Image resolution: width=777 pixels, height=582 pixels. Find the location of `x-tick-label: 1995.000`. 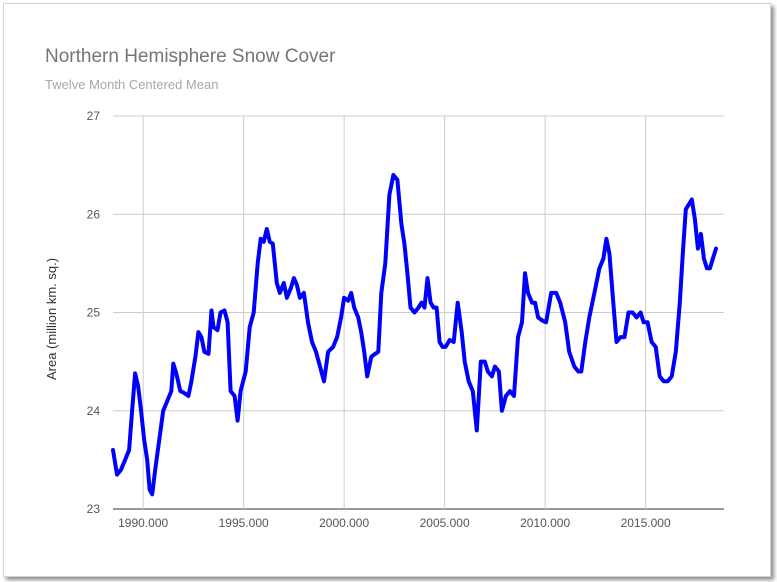

x-tick-label: 1995.000 is located at coordinates (244, 523).